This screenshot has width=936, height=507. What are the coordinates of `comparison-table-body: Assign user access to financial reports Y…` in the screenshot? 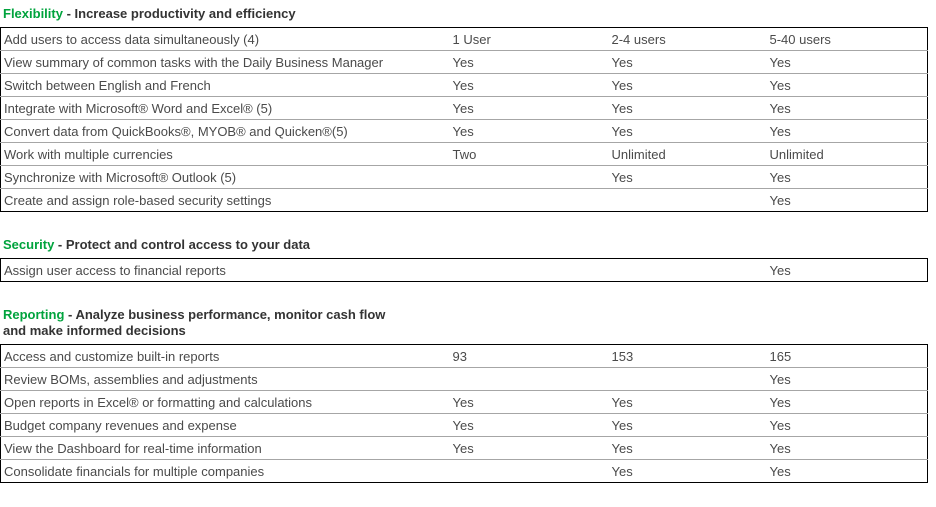 It's located at (464, 270).